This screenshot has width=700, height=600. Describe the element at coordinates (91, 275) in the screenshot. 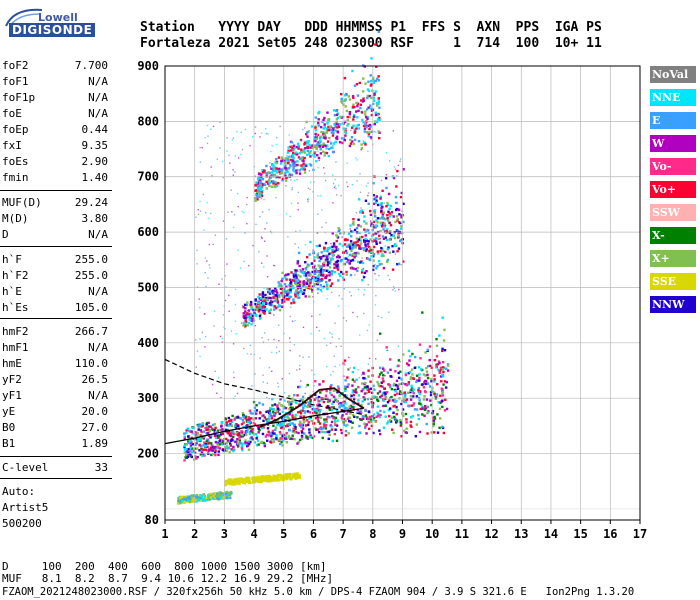

I see `param-value: 255.0` at that location.